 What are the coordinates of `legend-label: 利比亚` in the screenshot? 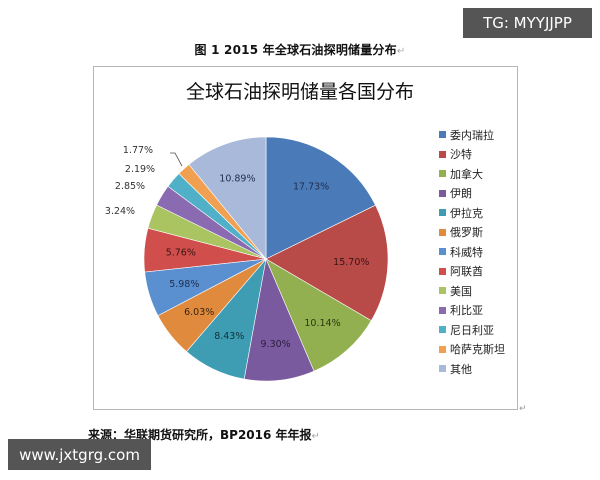 It's located at (466, 311).